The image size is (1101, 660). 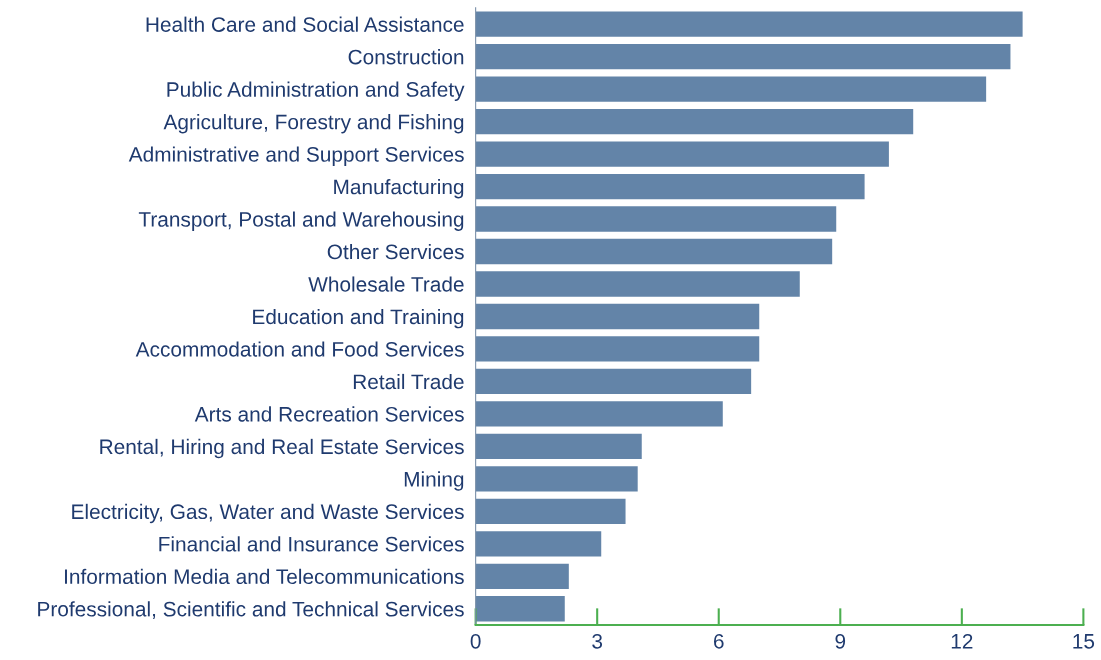 What do you see at coordinates (408, 381) in the screenshot?
I see `y-tick-label: Retail Trade` at bounding box center [408, 381].